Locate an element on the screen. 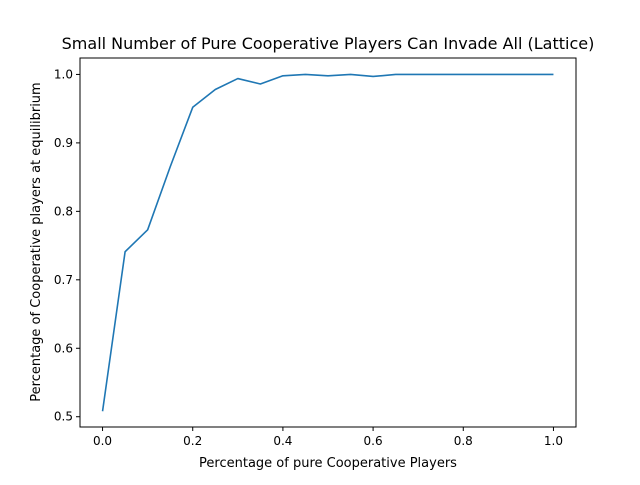 The image size is (640, 485). y-tick-label: 0.9 is located at coordinates (63, 143).